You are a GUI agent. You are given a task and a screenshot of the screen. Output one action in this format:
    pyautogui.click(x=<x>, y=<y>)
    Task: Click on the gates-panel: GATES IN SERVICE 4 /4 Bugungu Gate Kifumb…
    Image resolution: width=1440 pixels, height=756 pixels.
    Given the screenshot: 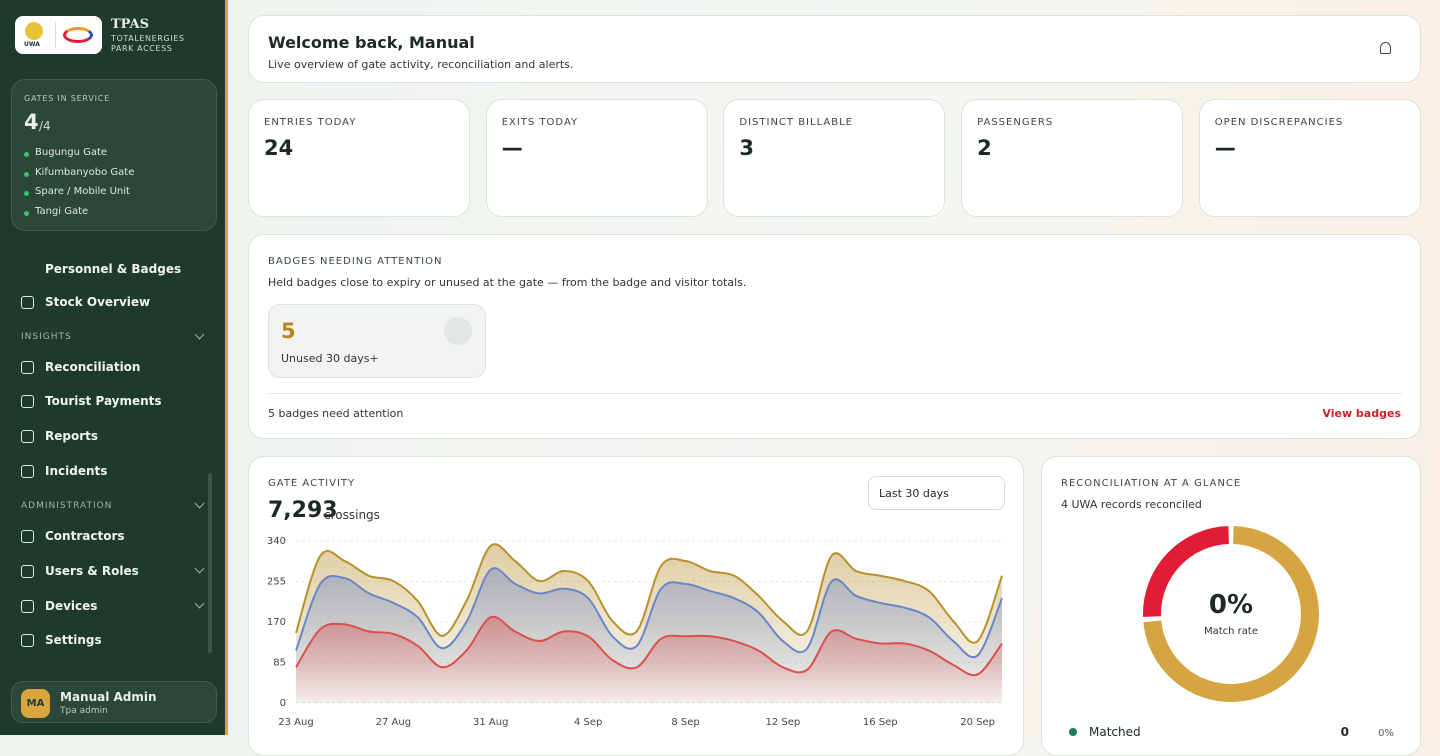 What is the action you would take?
    pyautogui.click(x=114, y=155)
    